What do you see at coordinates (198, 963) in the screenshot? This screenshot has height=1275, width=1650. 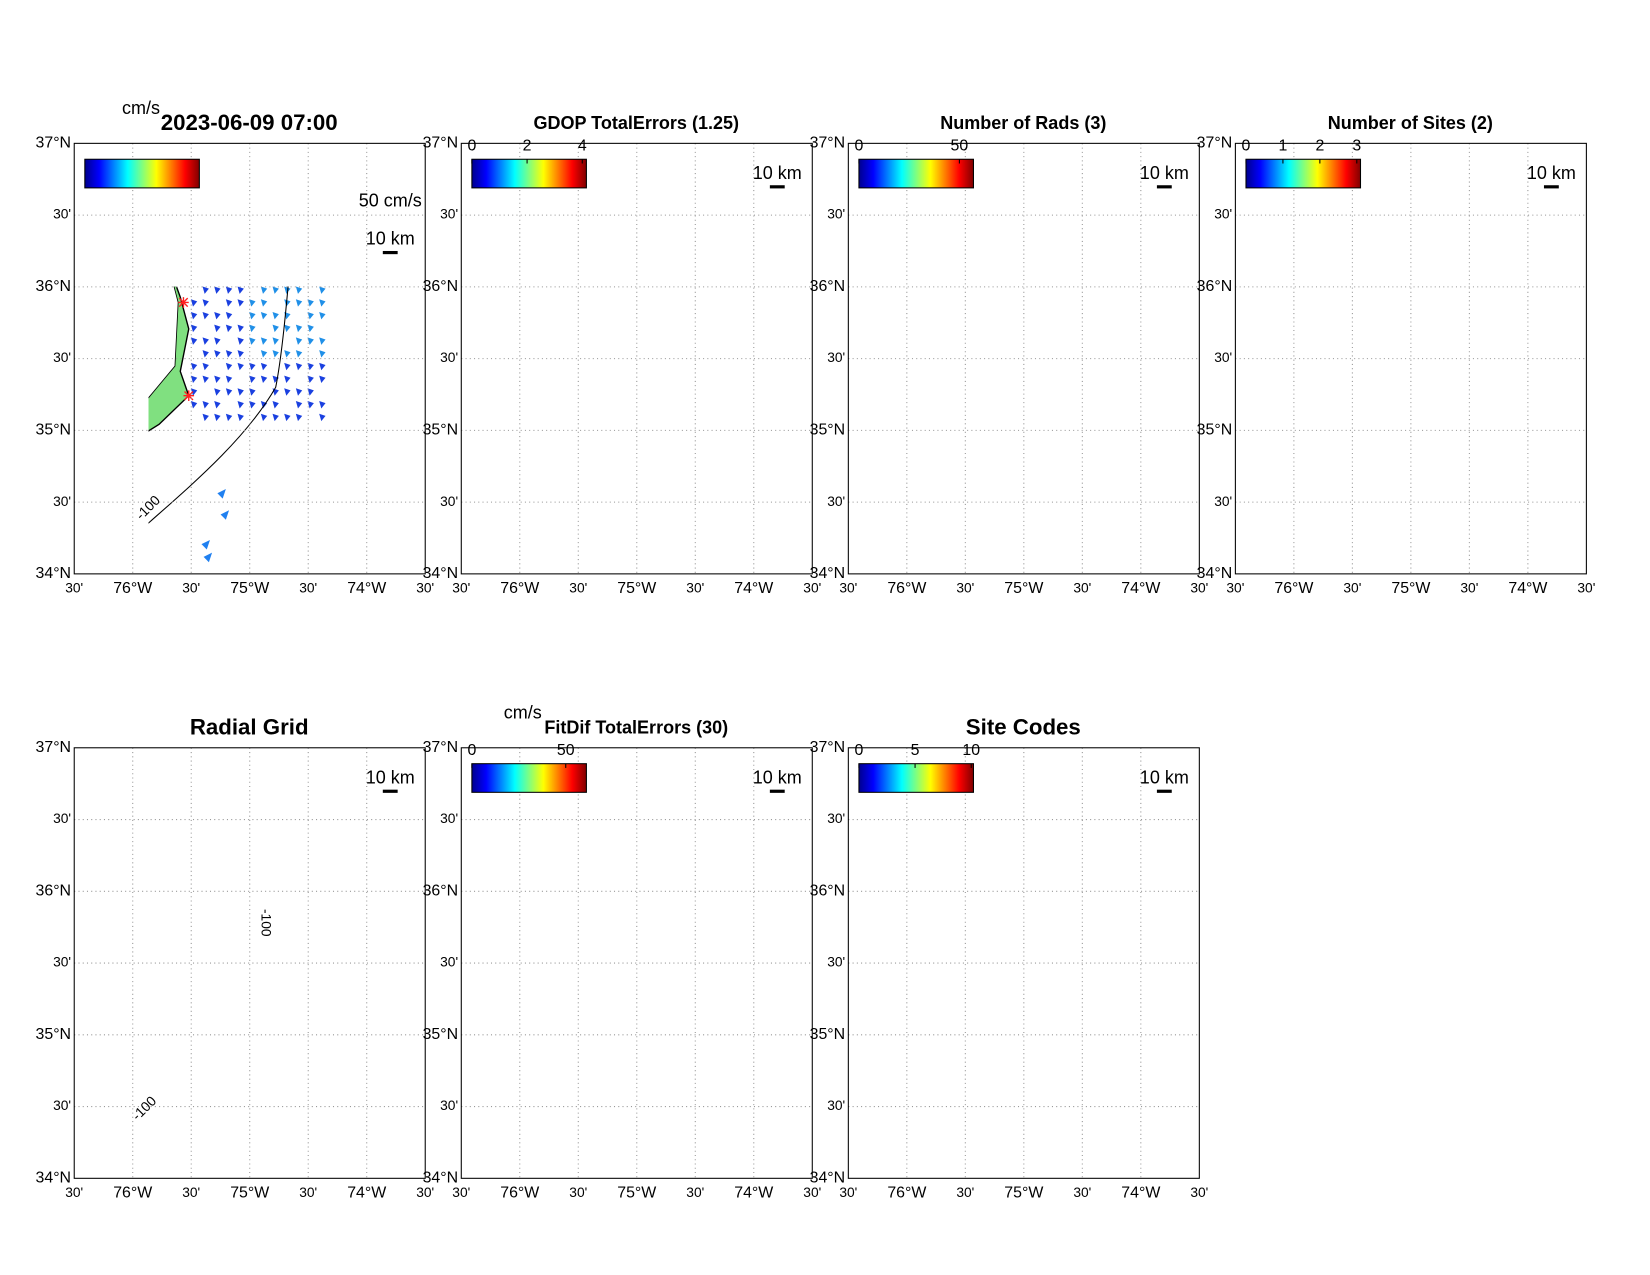 I see `isobath` at bounding box center [198, 963].